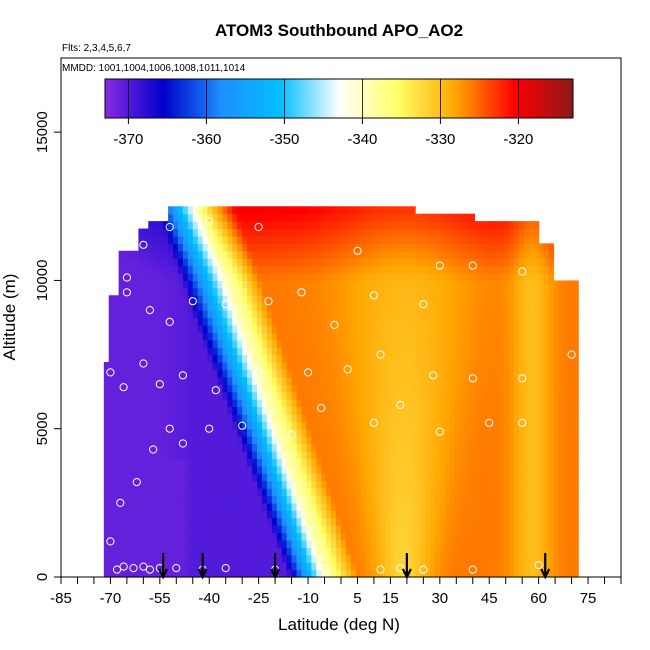 The image size is (650, 650). What do you see at coordinates (9, 317) in the screenshot?
I see `y-axis-label: Altitude (m)` at bounding box center [9, 317].